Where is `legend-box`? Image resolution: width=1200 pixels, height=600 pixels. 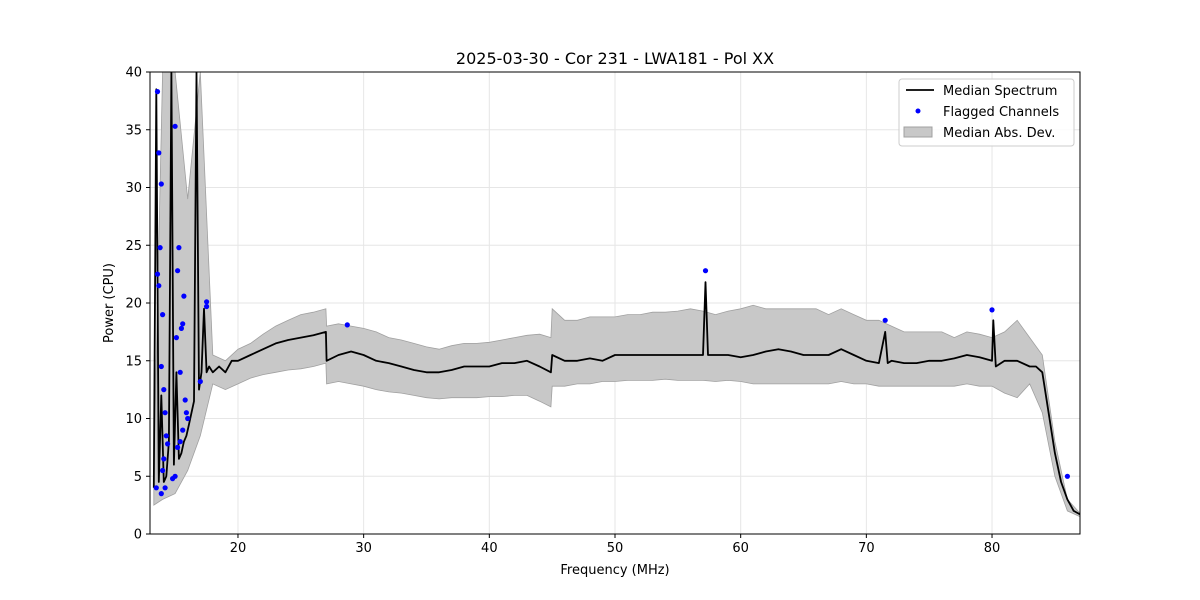
legend-box is located at coordinates (986, 112).